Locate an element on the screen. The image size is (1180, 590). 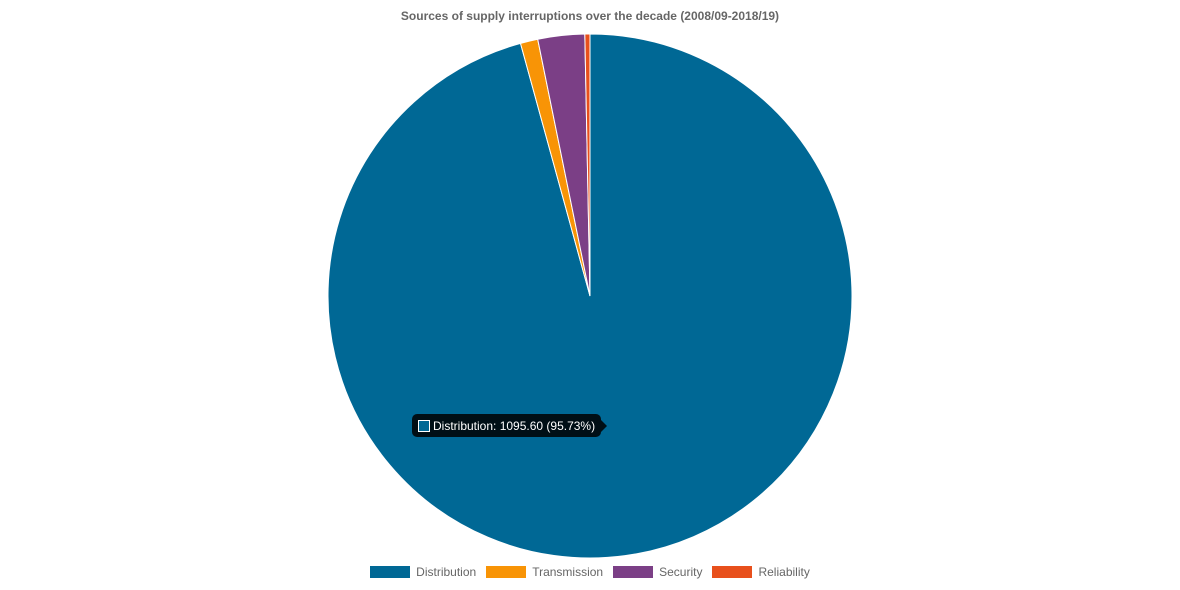
legend-item-transmission: Transmission is located at coordinates (544, 572).